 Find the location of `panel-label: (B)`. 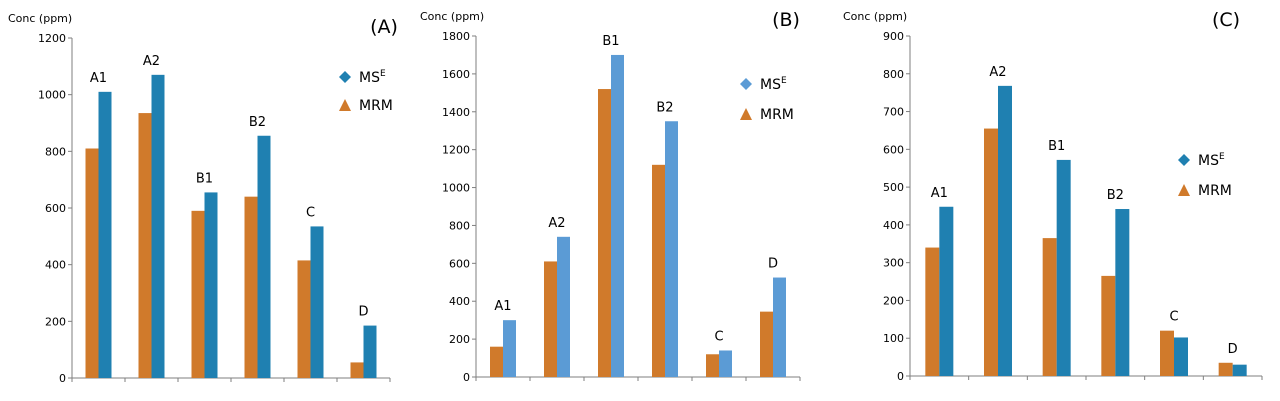

panel-label: (B) is located at coordinates (786, 20).